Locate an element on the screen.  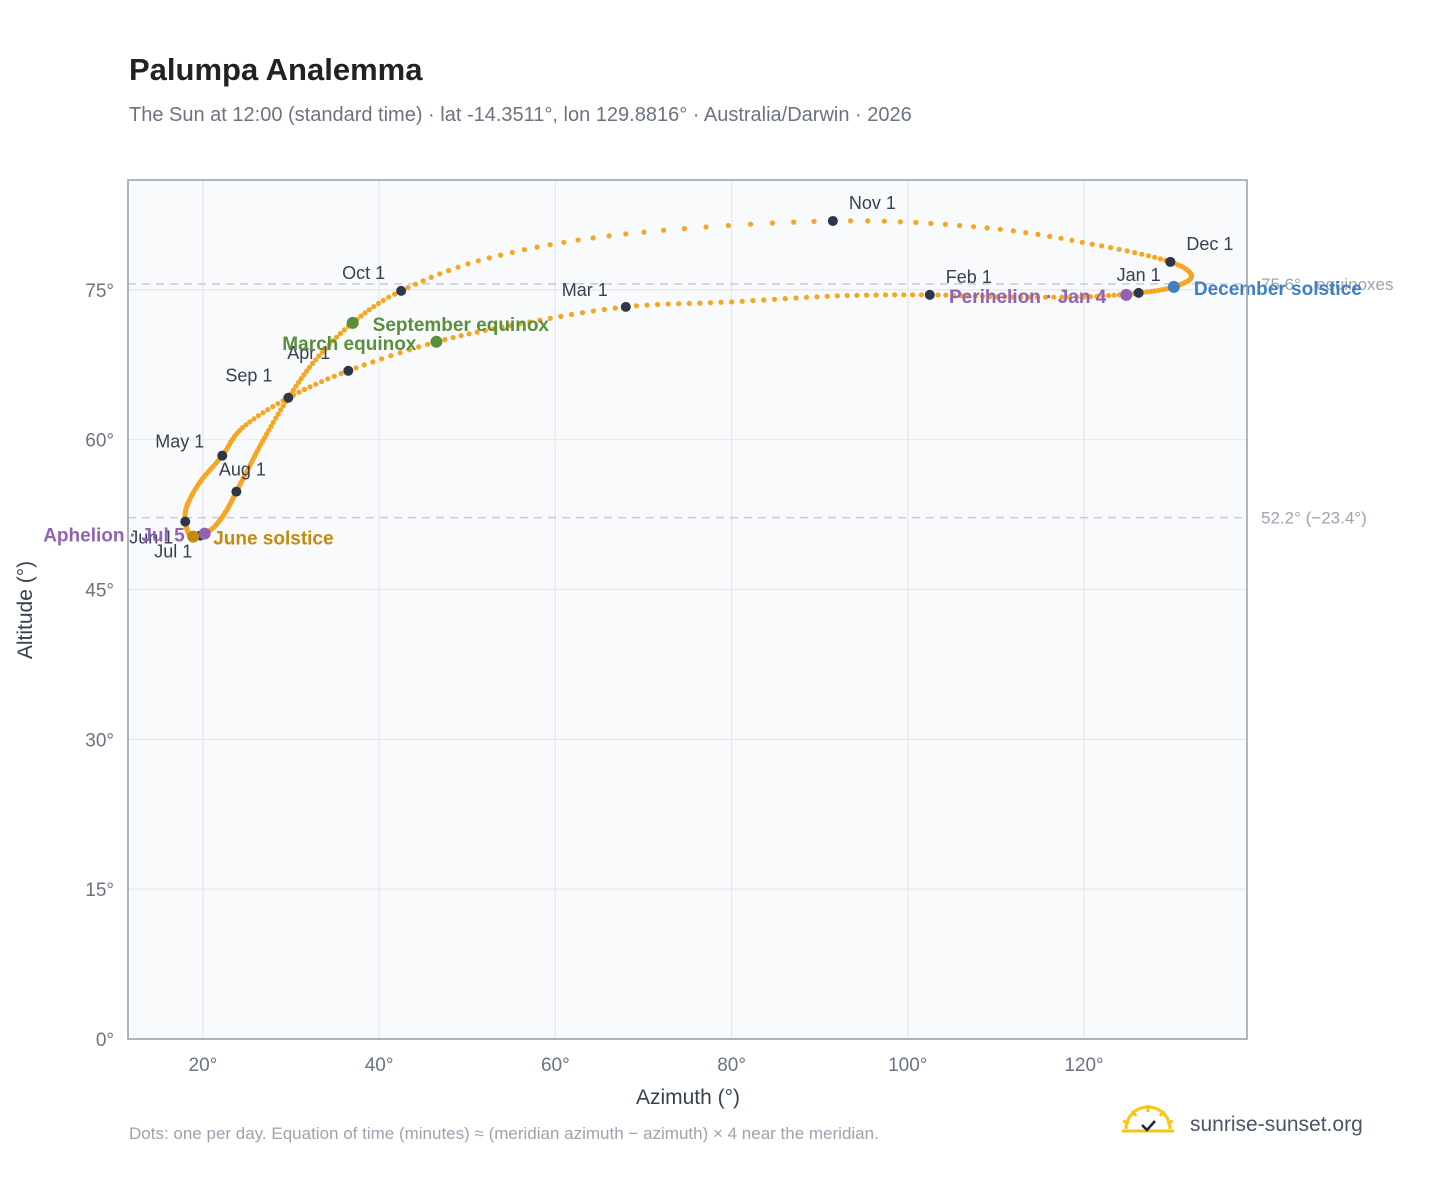
x-tick-label: 120° is located at coordinates (1083, 1065).